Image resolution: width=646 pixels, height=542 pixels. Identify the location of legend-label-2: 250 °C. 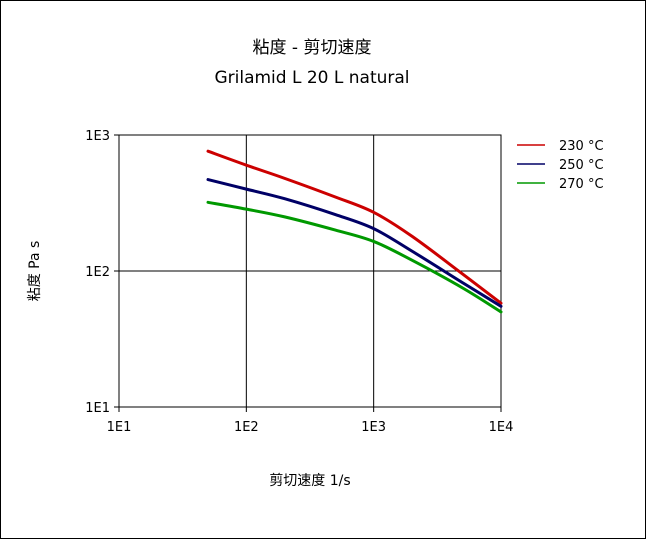
(581, 165).